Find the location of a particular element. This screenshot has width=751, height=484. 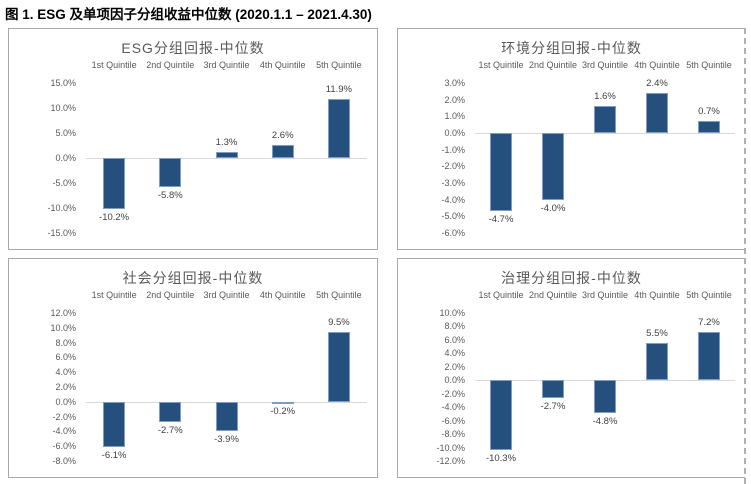

bar-value-label: -4.0% is located at coordinates (553, 208).